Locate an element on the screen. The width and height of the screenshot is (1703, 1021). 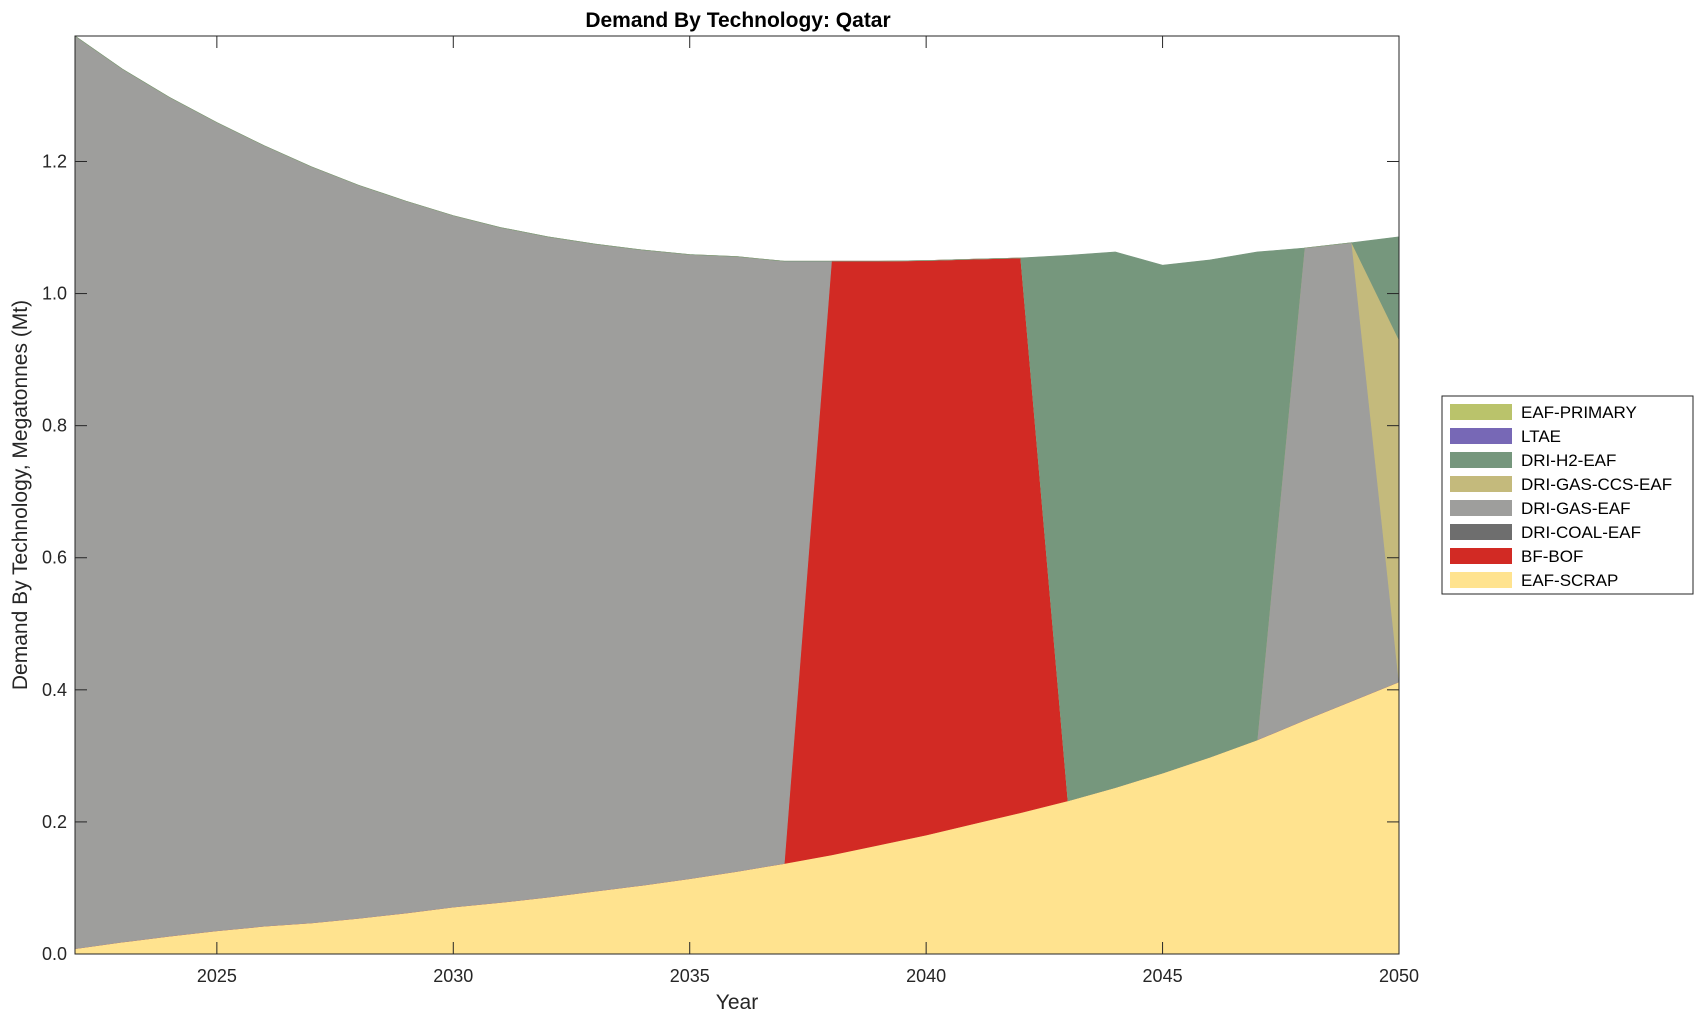
y-tick-label: 0.2 is located at coordinates (54, 822).